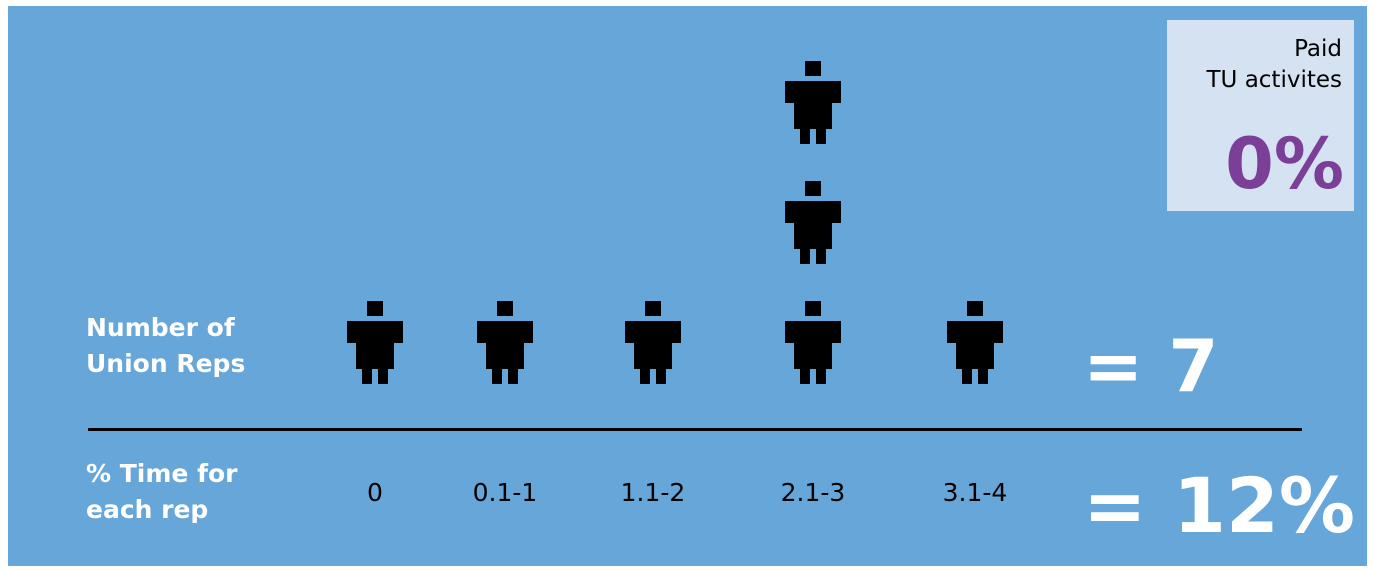 This screenshot has height=572, width=1375. Describe the element at coordinates (653, 492) in the screenshot. I see `tick-label-2: 1.1-2` at that location.